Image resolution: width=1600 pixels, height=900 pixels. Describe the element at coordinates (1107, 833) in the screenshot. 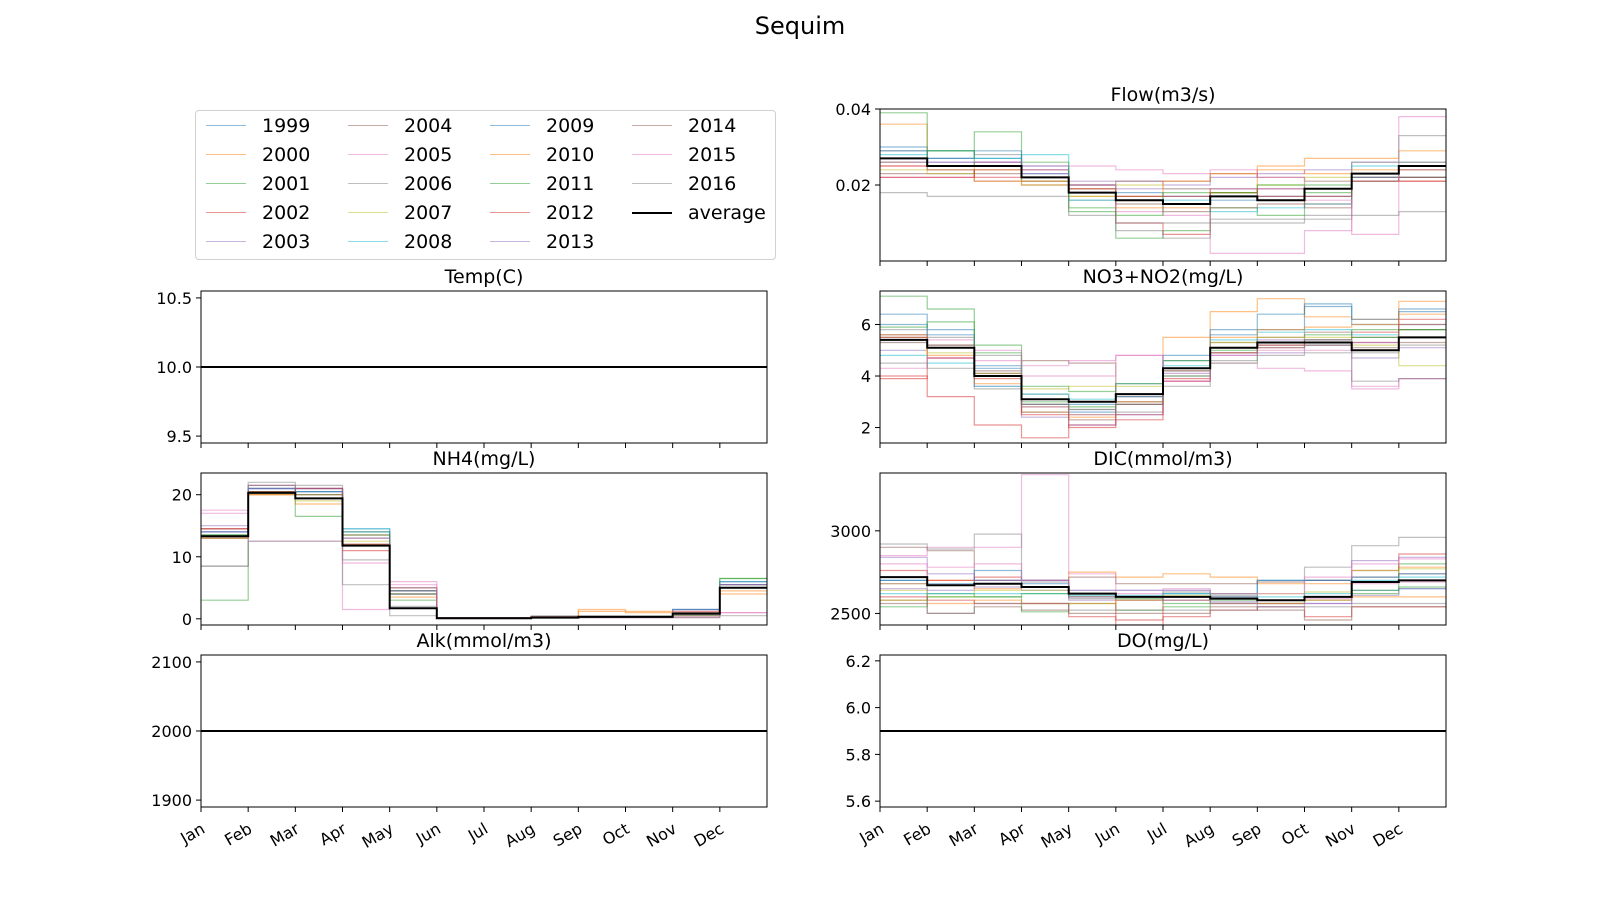

I see `x-tick-label: Jun` at that location.